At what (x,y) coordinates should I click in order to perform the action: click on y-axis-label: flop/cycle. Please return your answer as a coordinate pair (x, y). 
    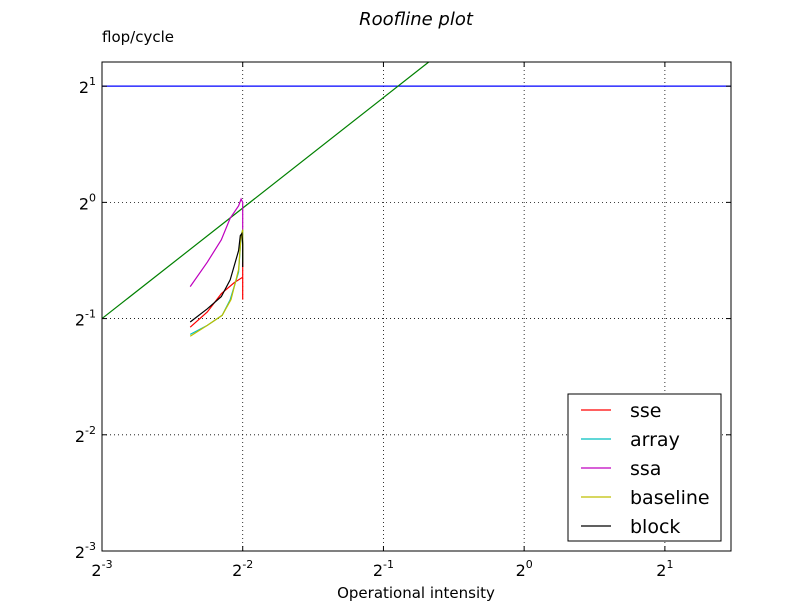
    Looking at the image, I should click on (138, 37).